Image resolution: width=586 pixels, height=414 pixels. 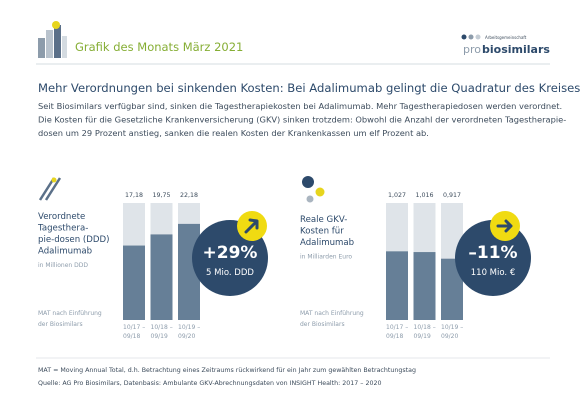 I want to click on icon-dot, so click(x=54, y=180).